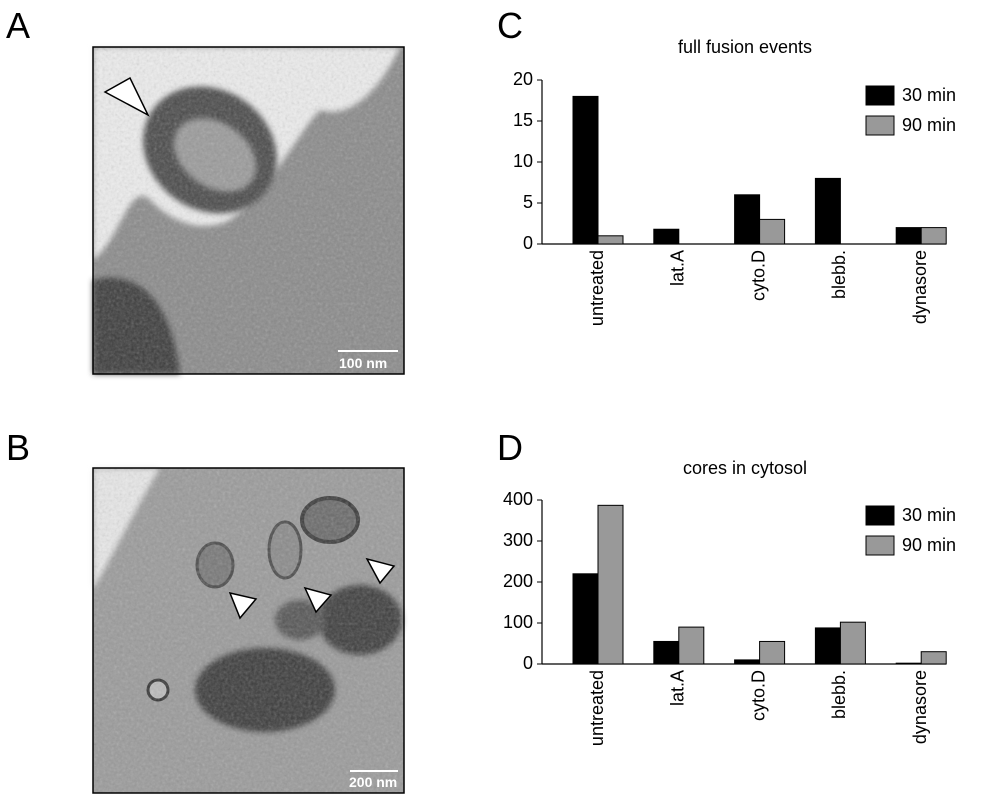 The image size is (981, 800). What do you see at coordinates (523, 161) in the screenshot?
I see `y-tick-label: 10` at bounding box center [523, 161].